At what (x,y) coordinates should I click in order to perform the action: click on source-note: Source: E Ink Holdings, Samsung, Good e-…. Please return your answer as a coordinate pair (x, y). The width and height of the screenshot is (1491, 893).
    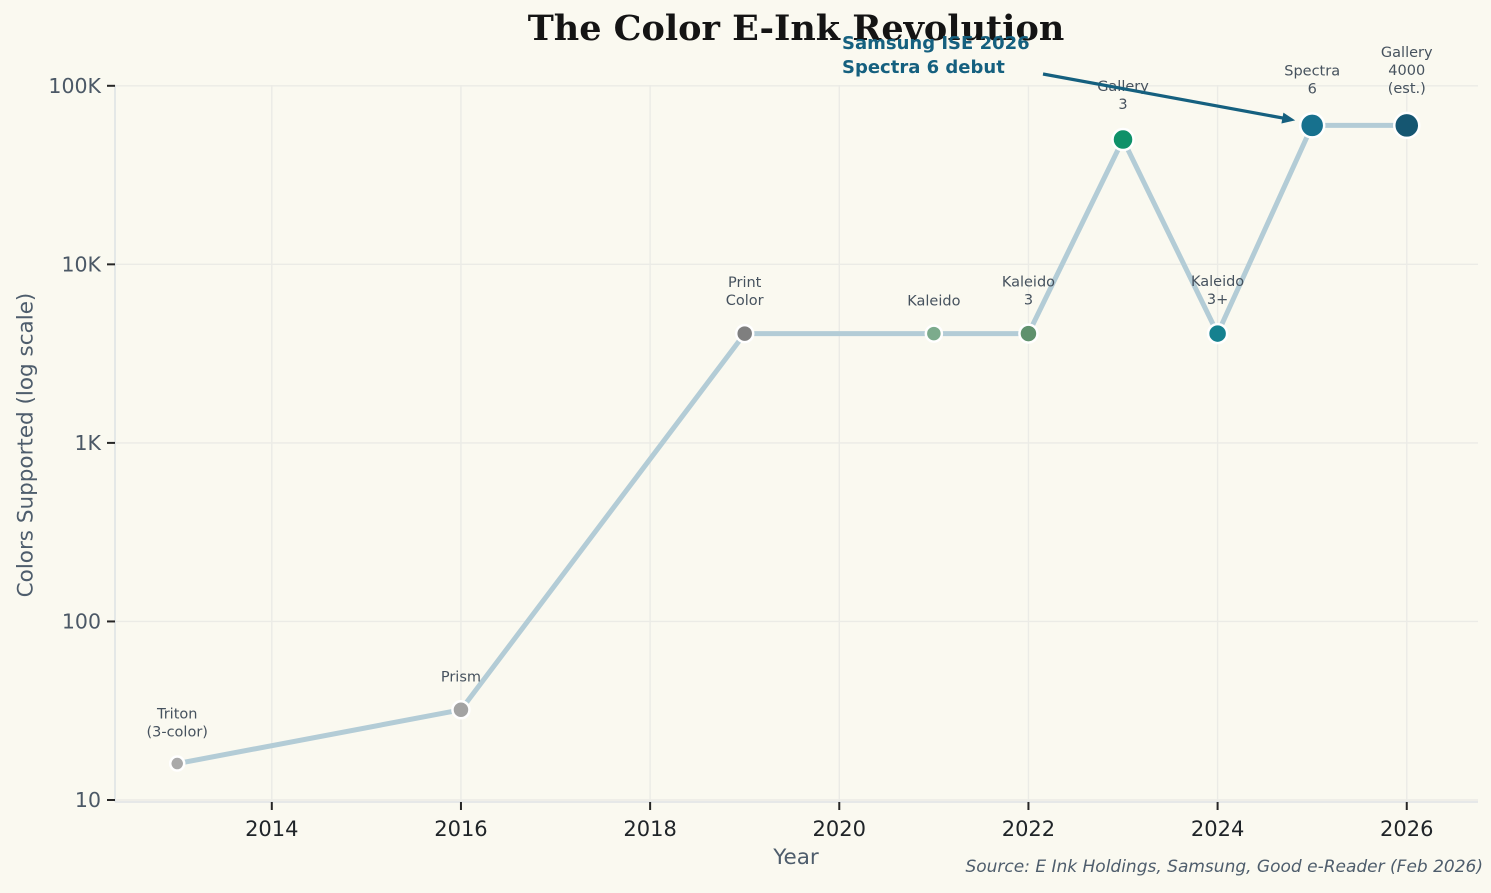
    Looking at the image, I should click on (1224, 867).